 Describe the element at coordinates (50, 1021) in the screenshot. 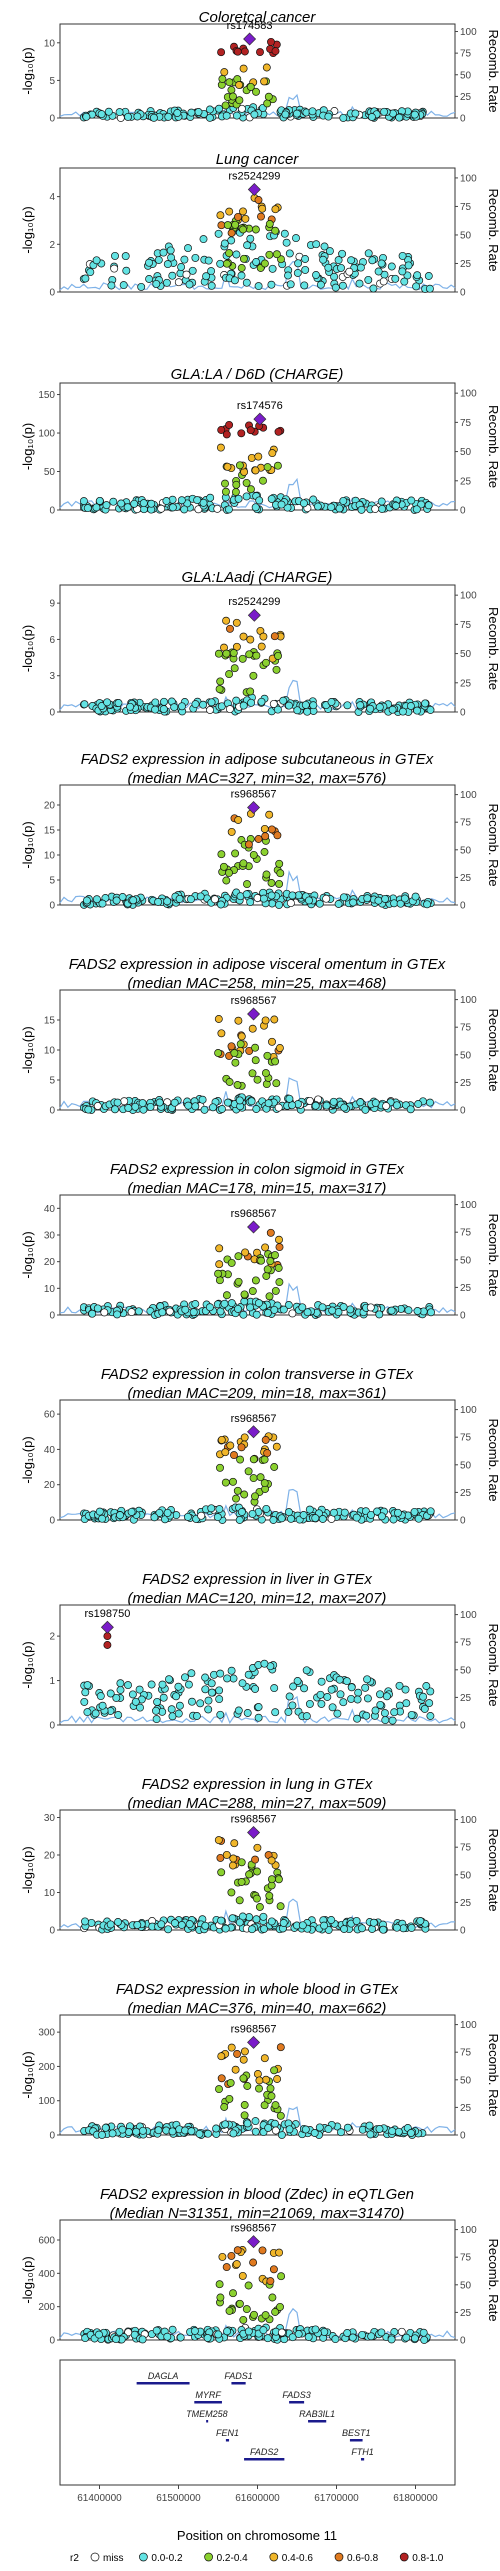

I see `y-tick-label: 15` at that location.